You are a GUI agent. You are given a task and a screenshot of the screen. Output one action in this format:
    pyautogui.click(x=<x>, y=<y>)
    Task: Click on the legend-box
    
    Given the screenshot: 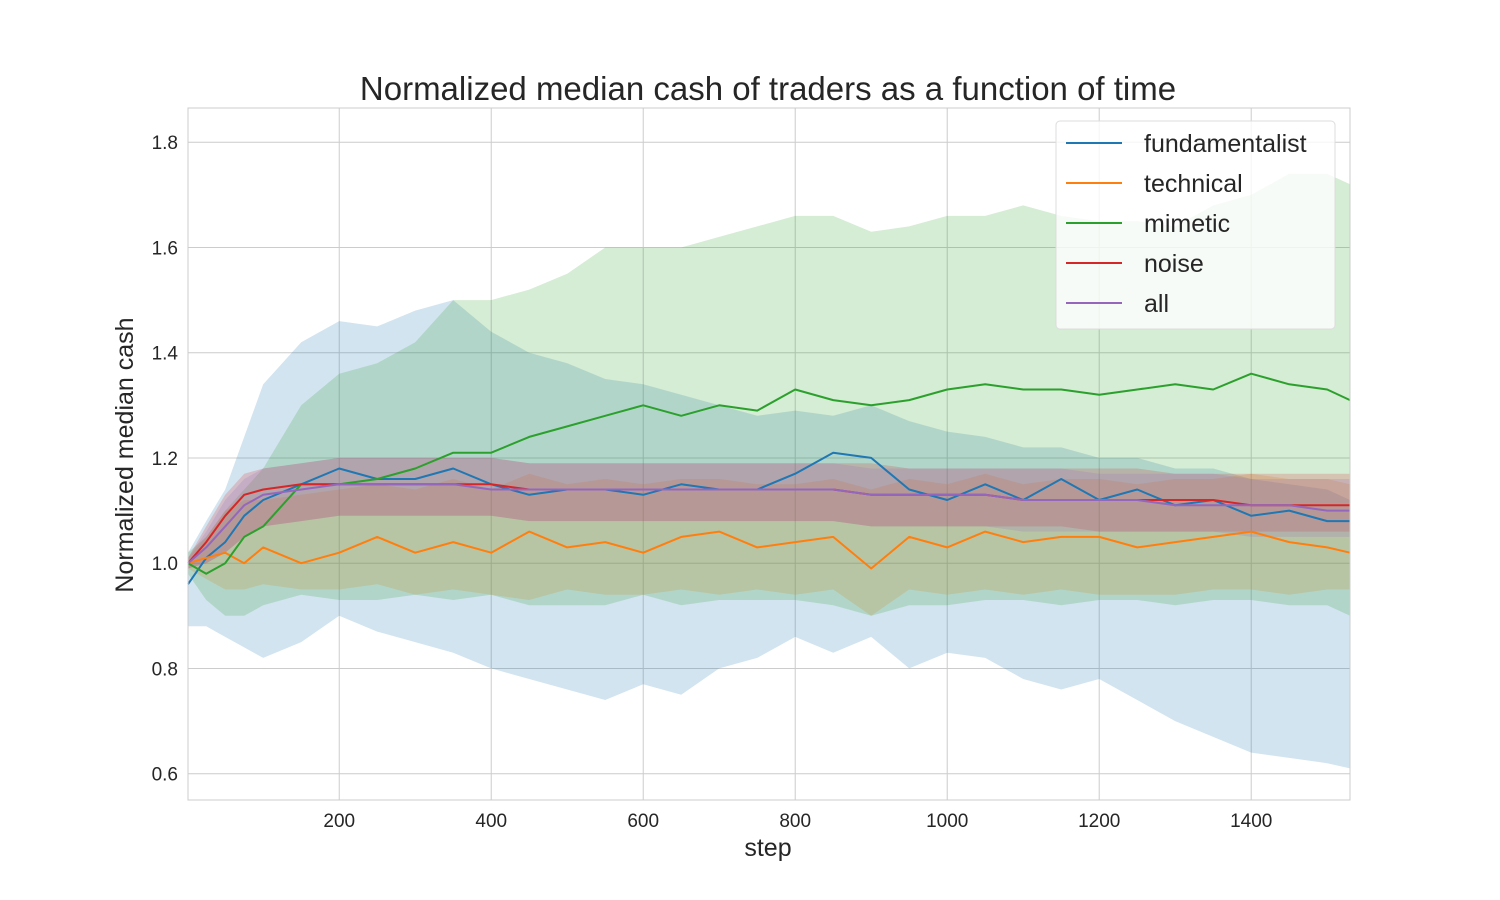 What is the action you would take?
    pyautogui.click(x=1195, y=225)
    